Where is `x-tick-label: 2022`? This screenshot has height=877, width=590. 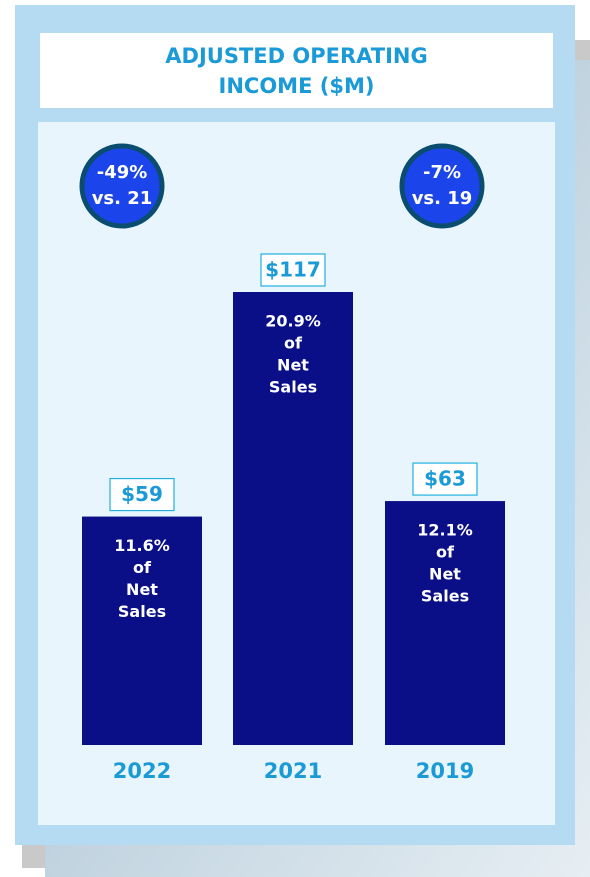
x-tick-label: 2022 is located at coordinates (142, 771).